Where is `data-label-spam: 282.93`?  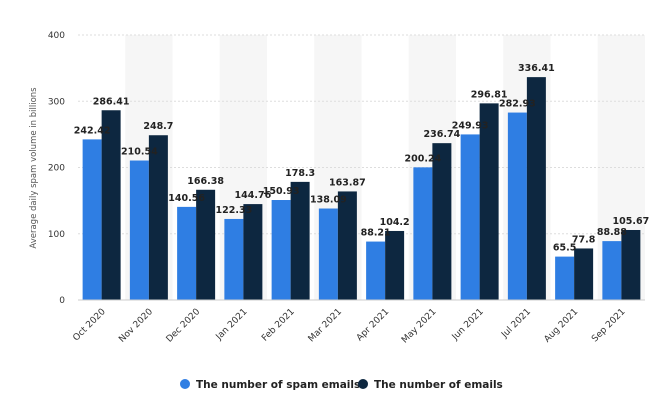 data-label-spam: 282.93 is located at coordinates (517, 104).